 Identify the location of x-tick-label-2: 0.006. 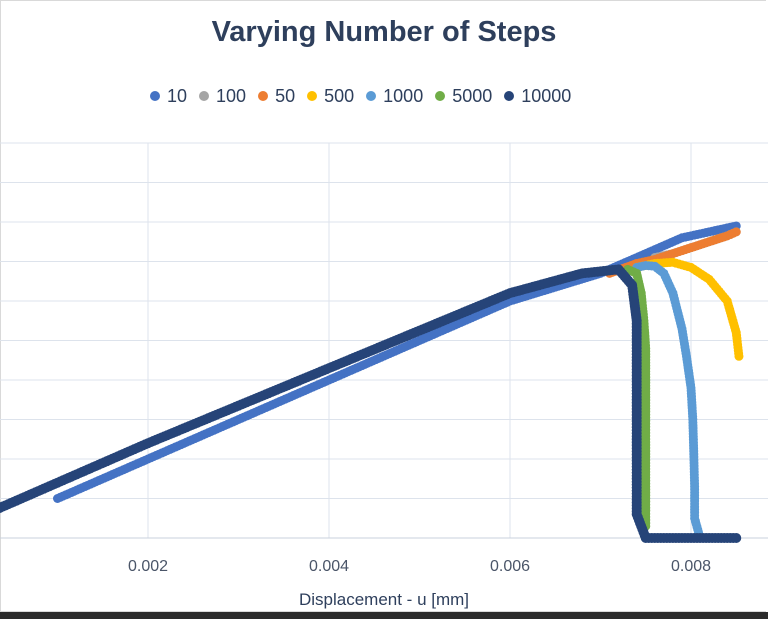
(510, 566).